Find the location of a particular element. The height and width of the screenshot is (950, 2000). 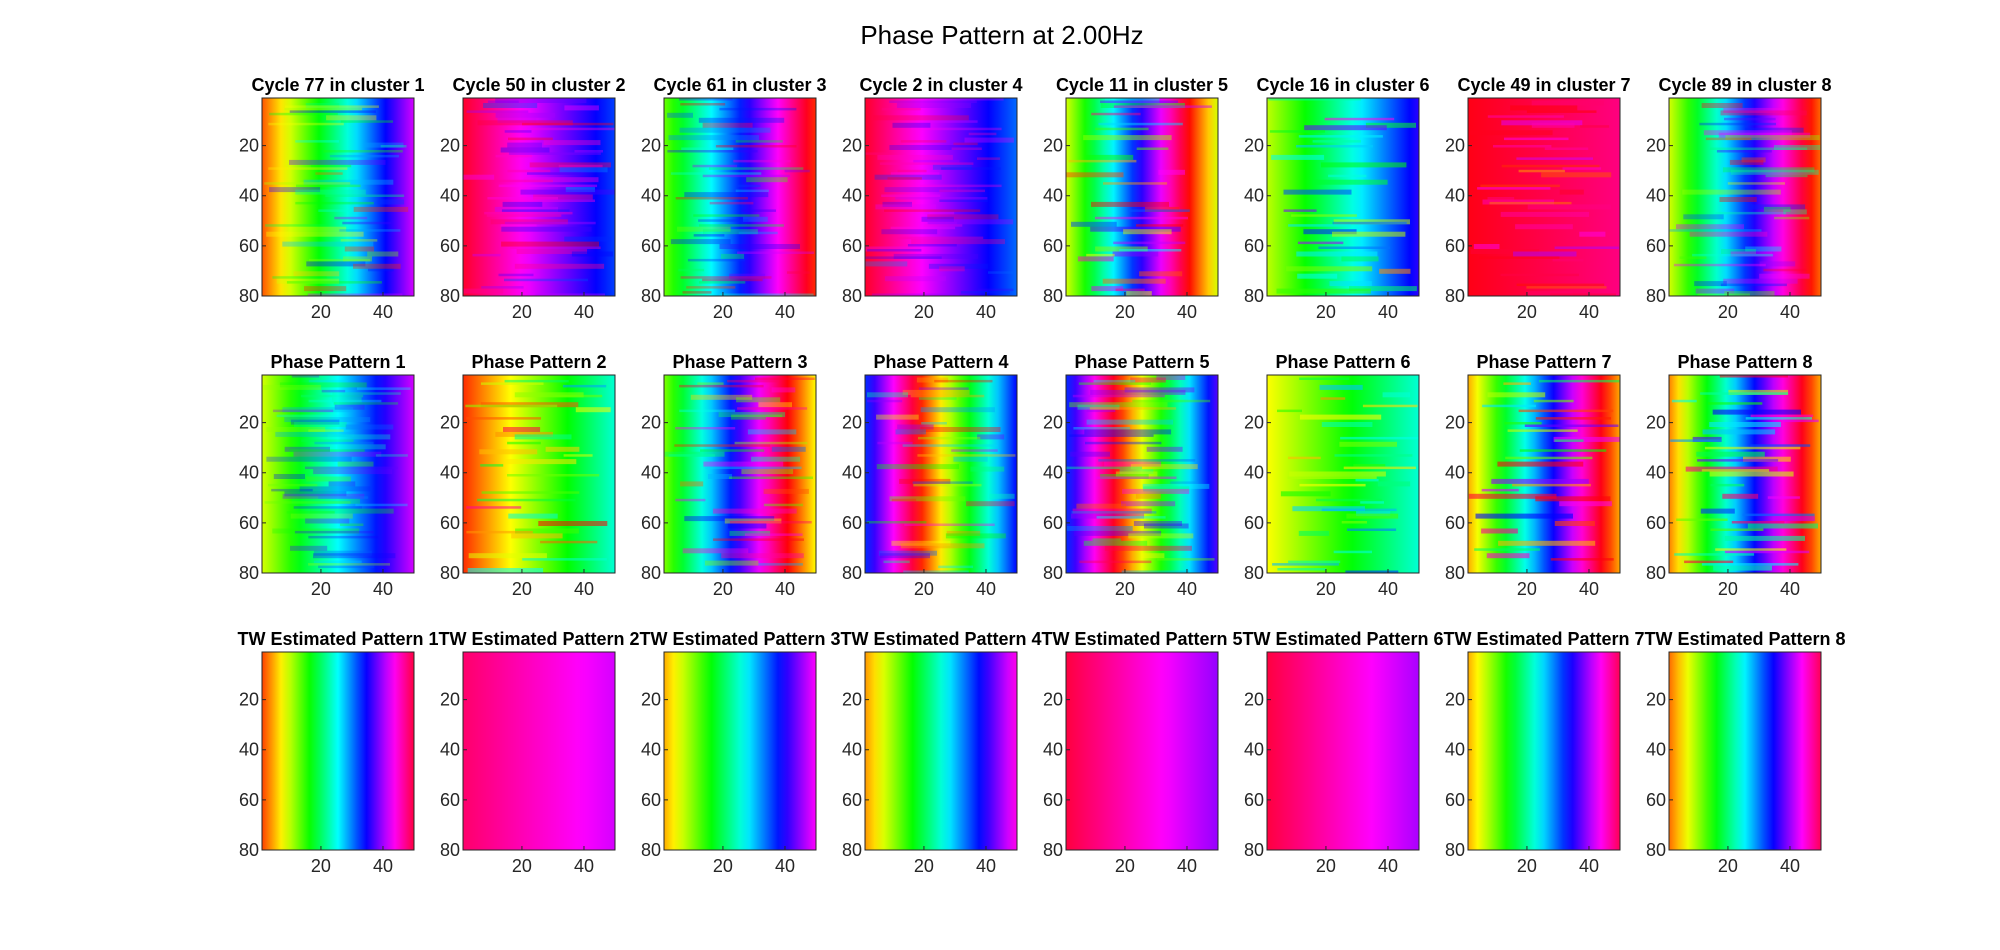

panel-r1-c7: Cycle 49 in cluster 7 20 40 60 80 20 40 is located at coordinates (1538, 198).